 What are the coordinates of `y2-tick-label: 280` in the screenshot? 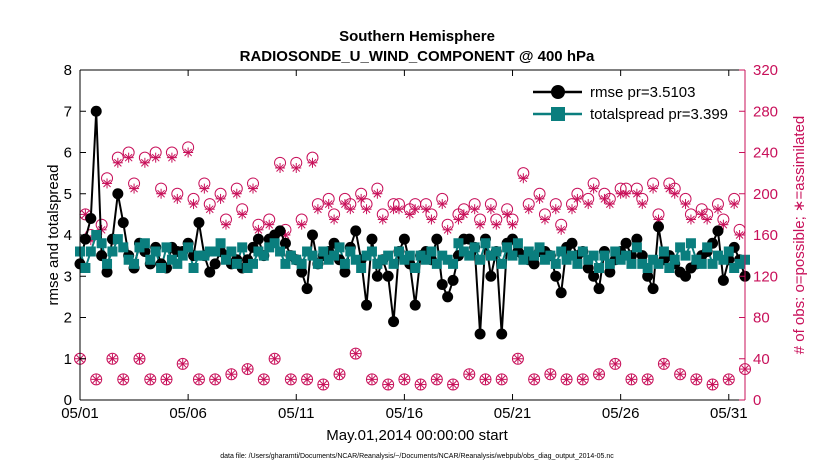 It's located at (765, 111).